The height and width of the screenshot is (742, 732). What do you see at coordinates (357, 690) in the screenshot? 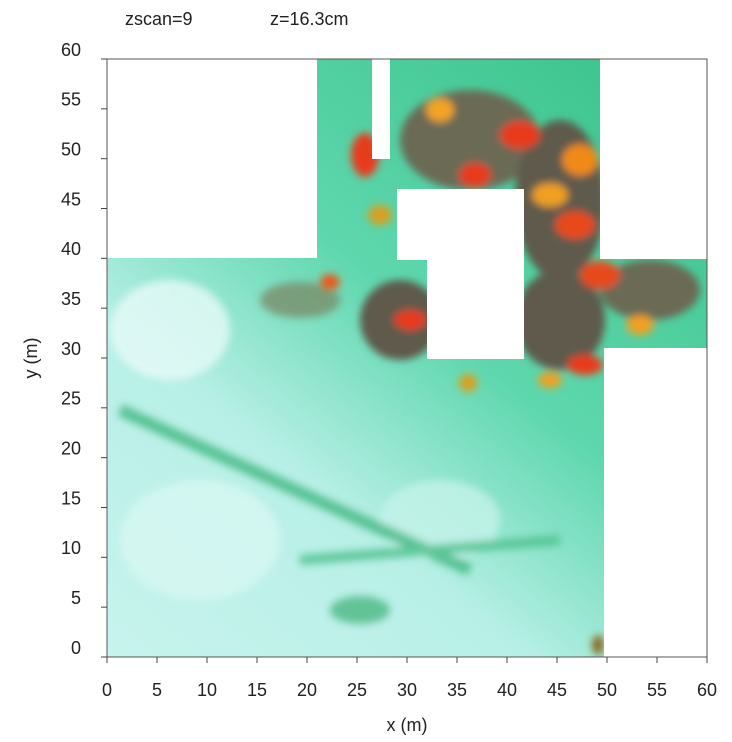
I see `x-tick-label: 25` at bounding box center [357, 690].